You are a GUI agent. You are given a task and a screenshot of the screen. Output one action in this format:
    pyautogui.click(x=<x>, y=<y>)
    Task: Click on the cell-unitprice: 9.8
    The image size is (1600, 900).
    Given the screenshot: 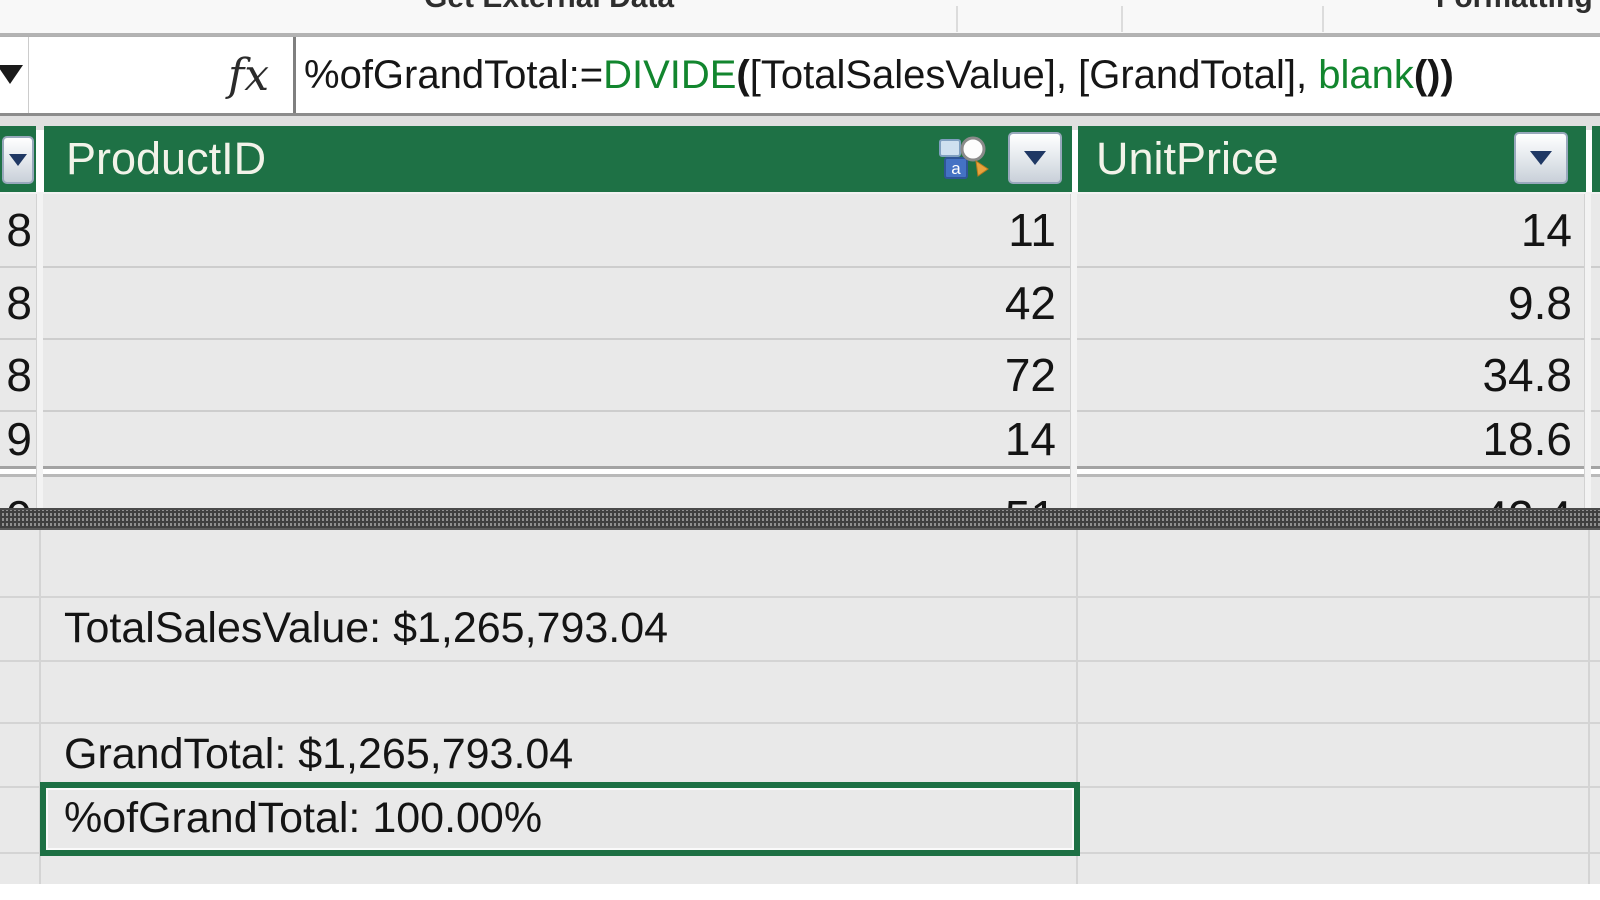 What is the action you would take?
    pyautogui.click(x=1540, y=303)
    